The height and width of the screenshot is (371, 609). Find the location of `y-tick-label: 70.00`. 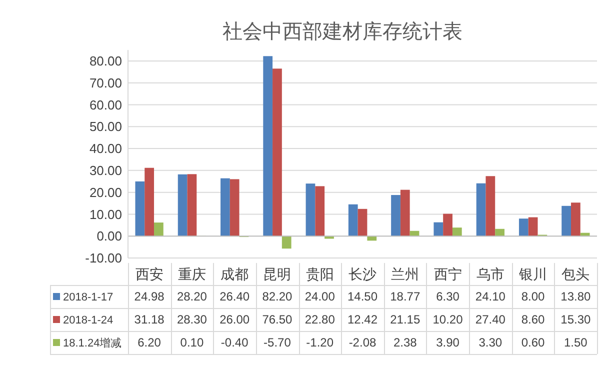

y-tick-label: 70.00 is located at coordinates (105, 82).